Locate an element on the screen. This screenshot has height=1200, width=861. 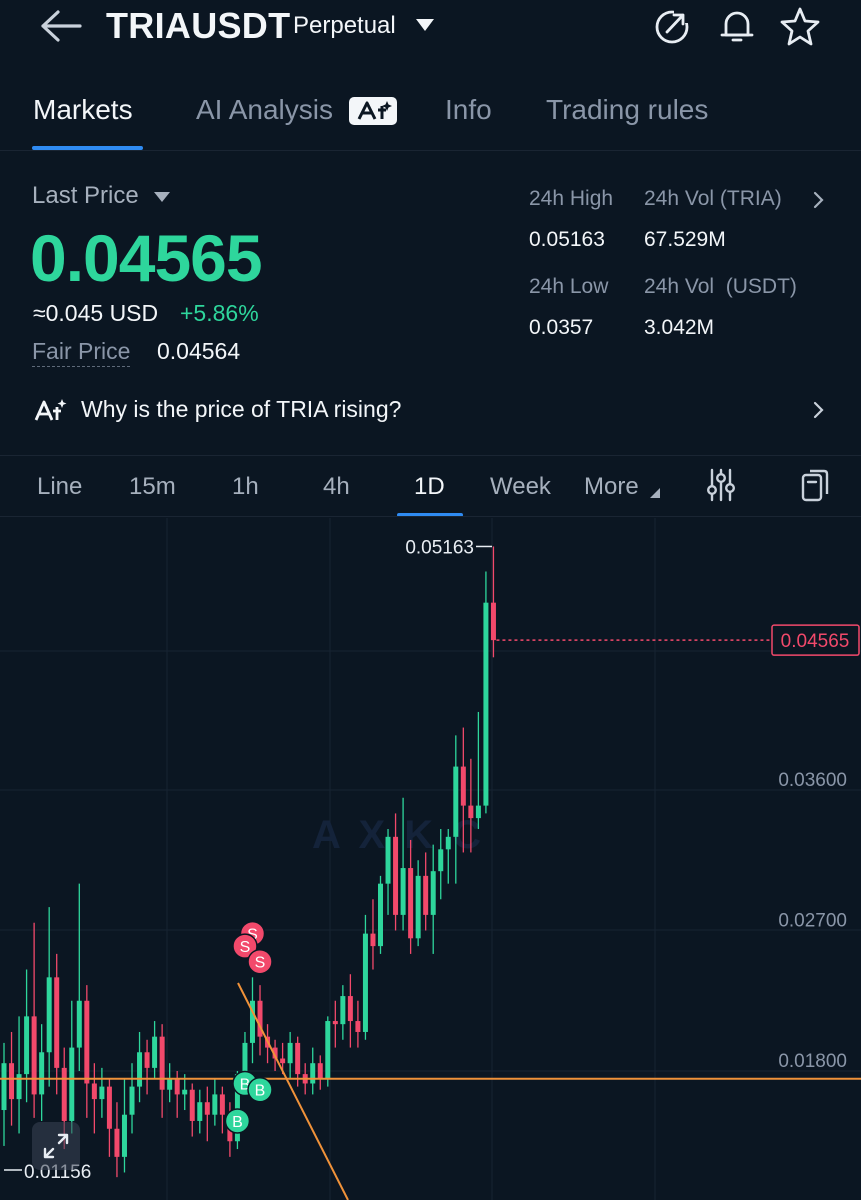
signal-label: S is located at coordinates (245, 947).